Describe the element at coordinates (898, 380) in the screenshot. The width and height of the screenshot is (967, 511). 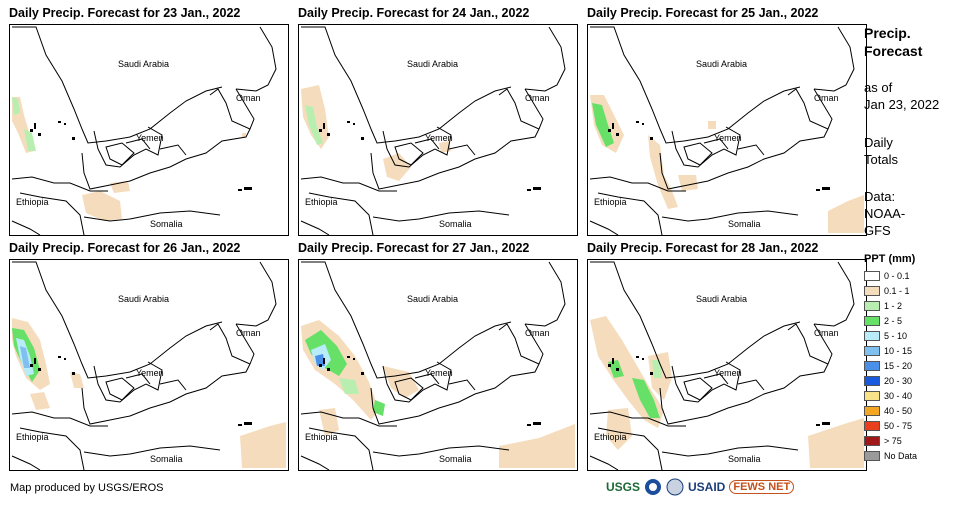
I see `legend-label: 20 - 30` at that location.